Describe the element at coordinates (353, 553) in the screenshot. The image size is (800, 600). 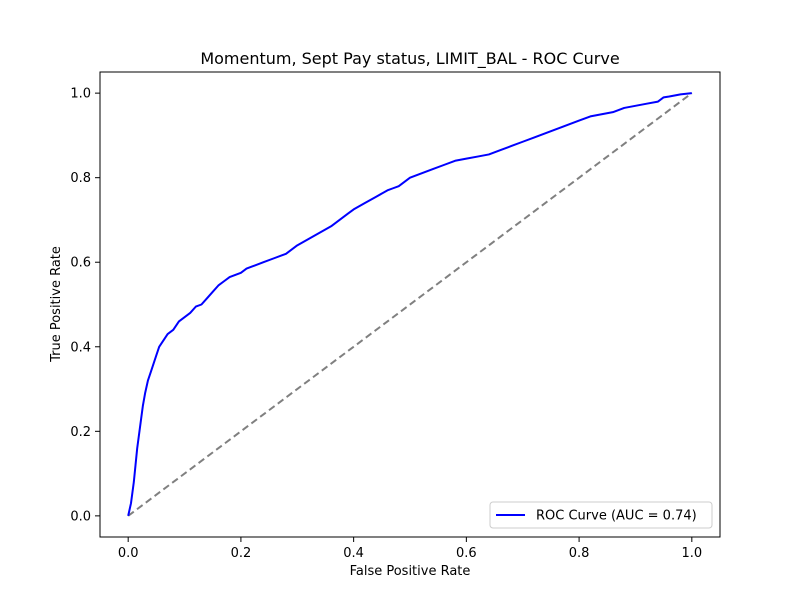
I see `x-tick-label: 0.4` at that location.